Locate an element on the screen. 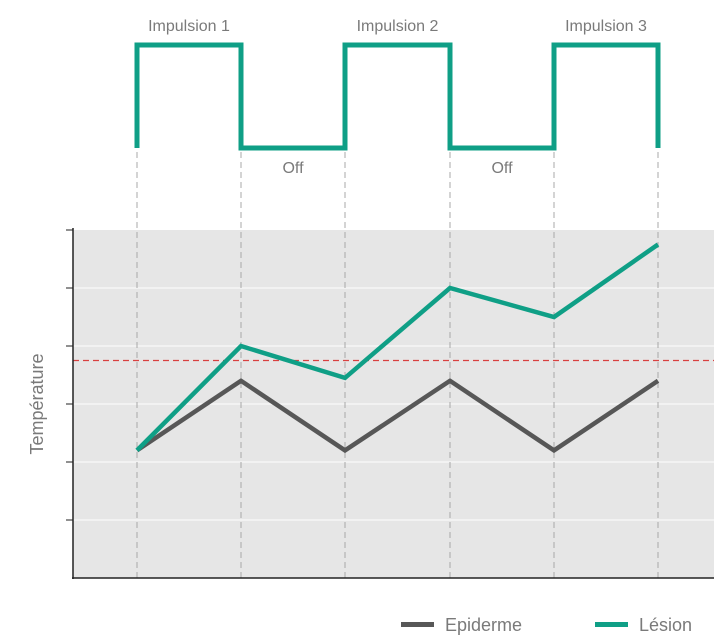  legend-swatch-epiderme is located at coordinates (417, 624).